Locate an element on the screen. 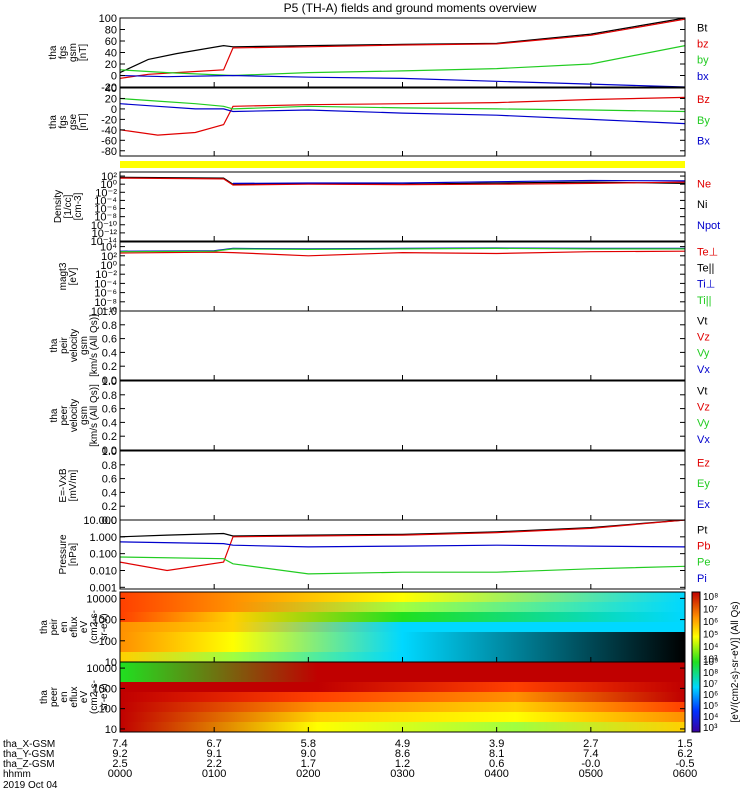 The height and width of the screenshot is (805, 750). ylabel-line: velocity is located at coordinates (74, 415).